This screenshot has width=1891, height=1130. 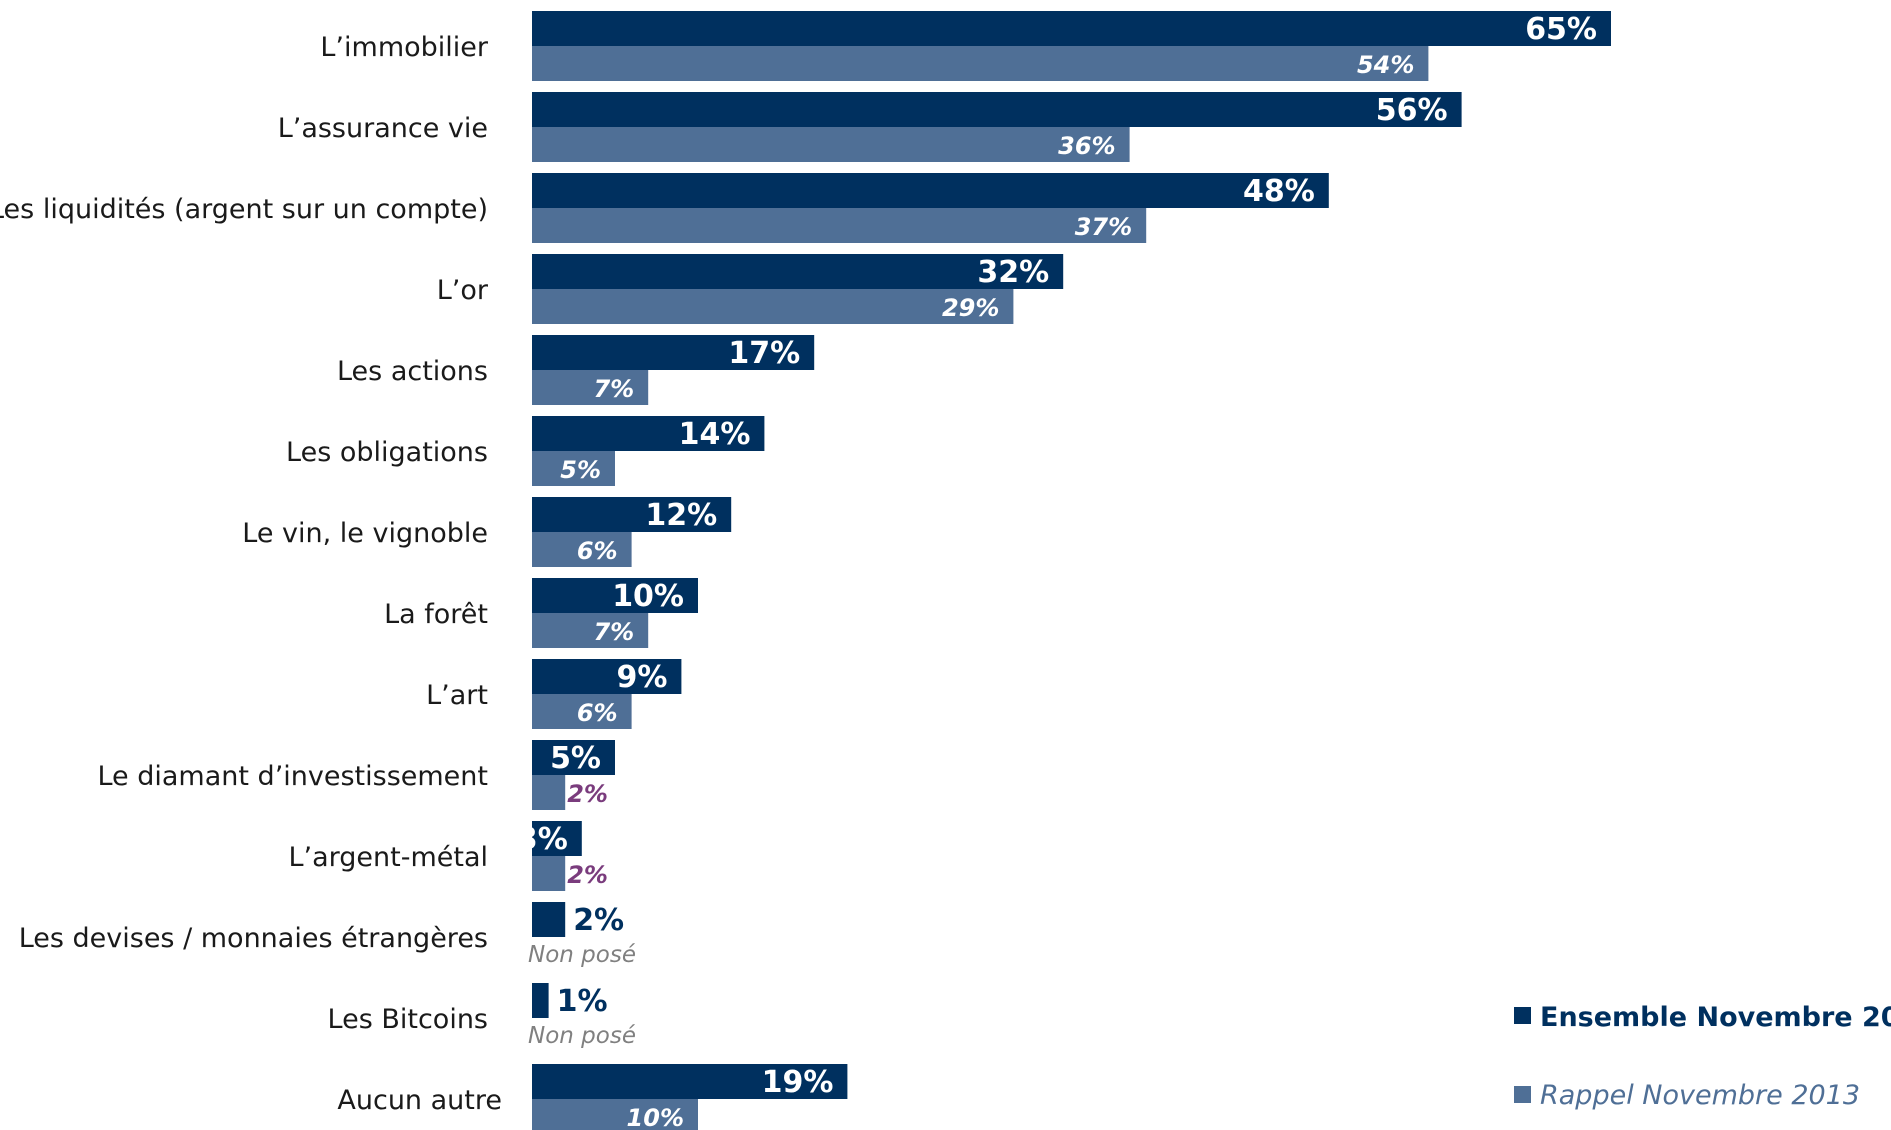 I want to click on chart-row: Aucun autre 19% 10%, so click(x=592, y=1097).